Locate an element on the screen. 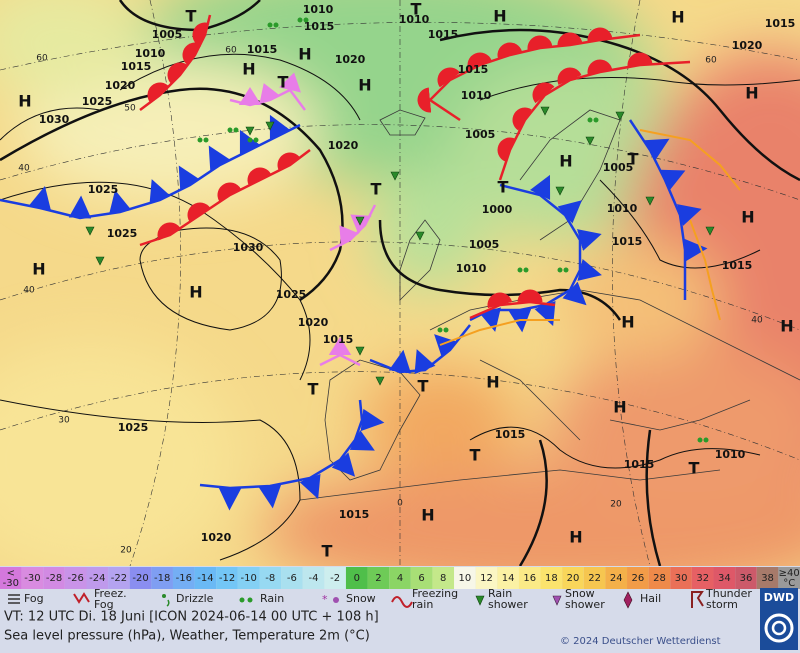 This screenshot has height=653, width=800. weather-legend-label: Hail is located at coordinates (650, 598).